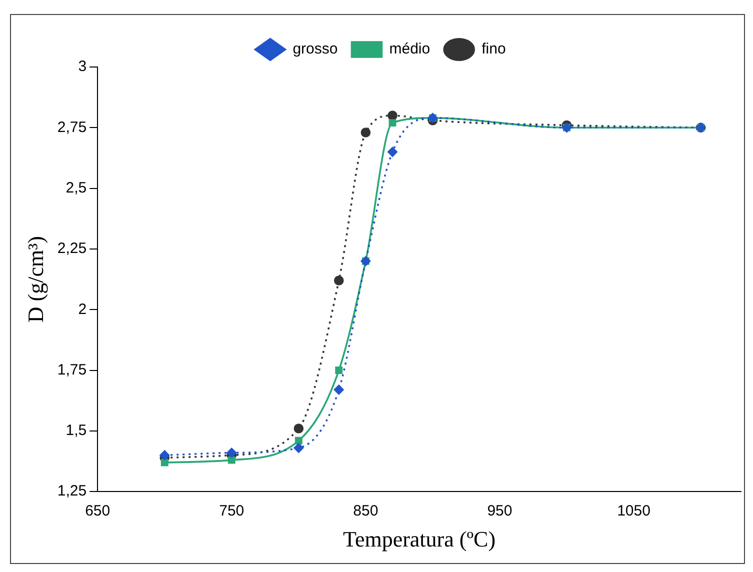  Describe the element at coordinates (409, 49) in the screenshot. I see `legend-label: médio` at that location.